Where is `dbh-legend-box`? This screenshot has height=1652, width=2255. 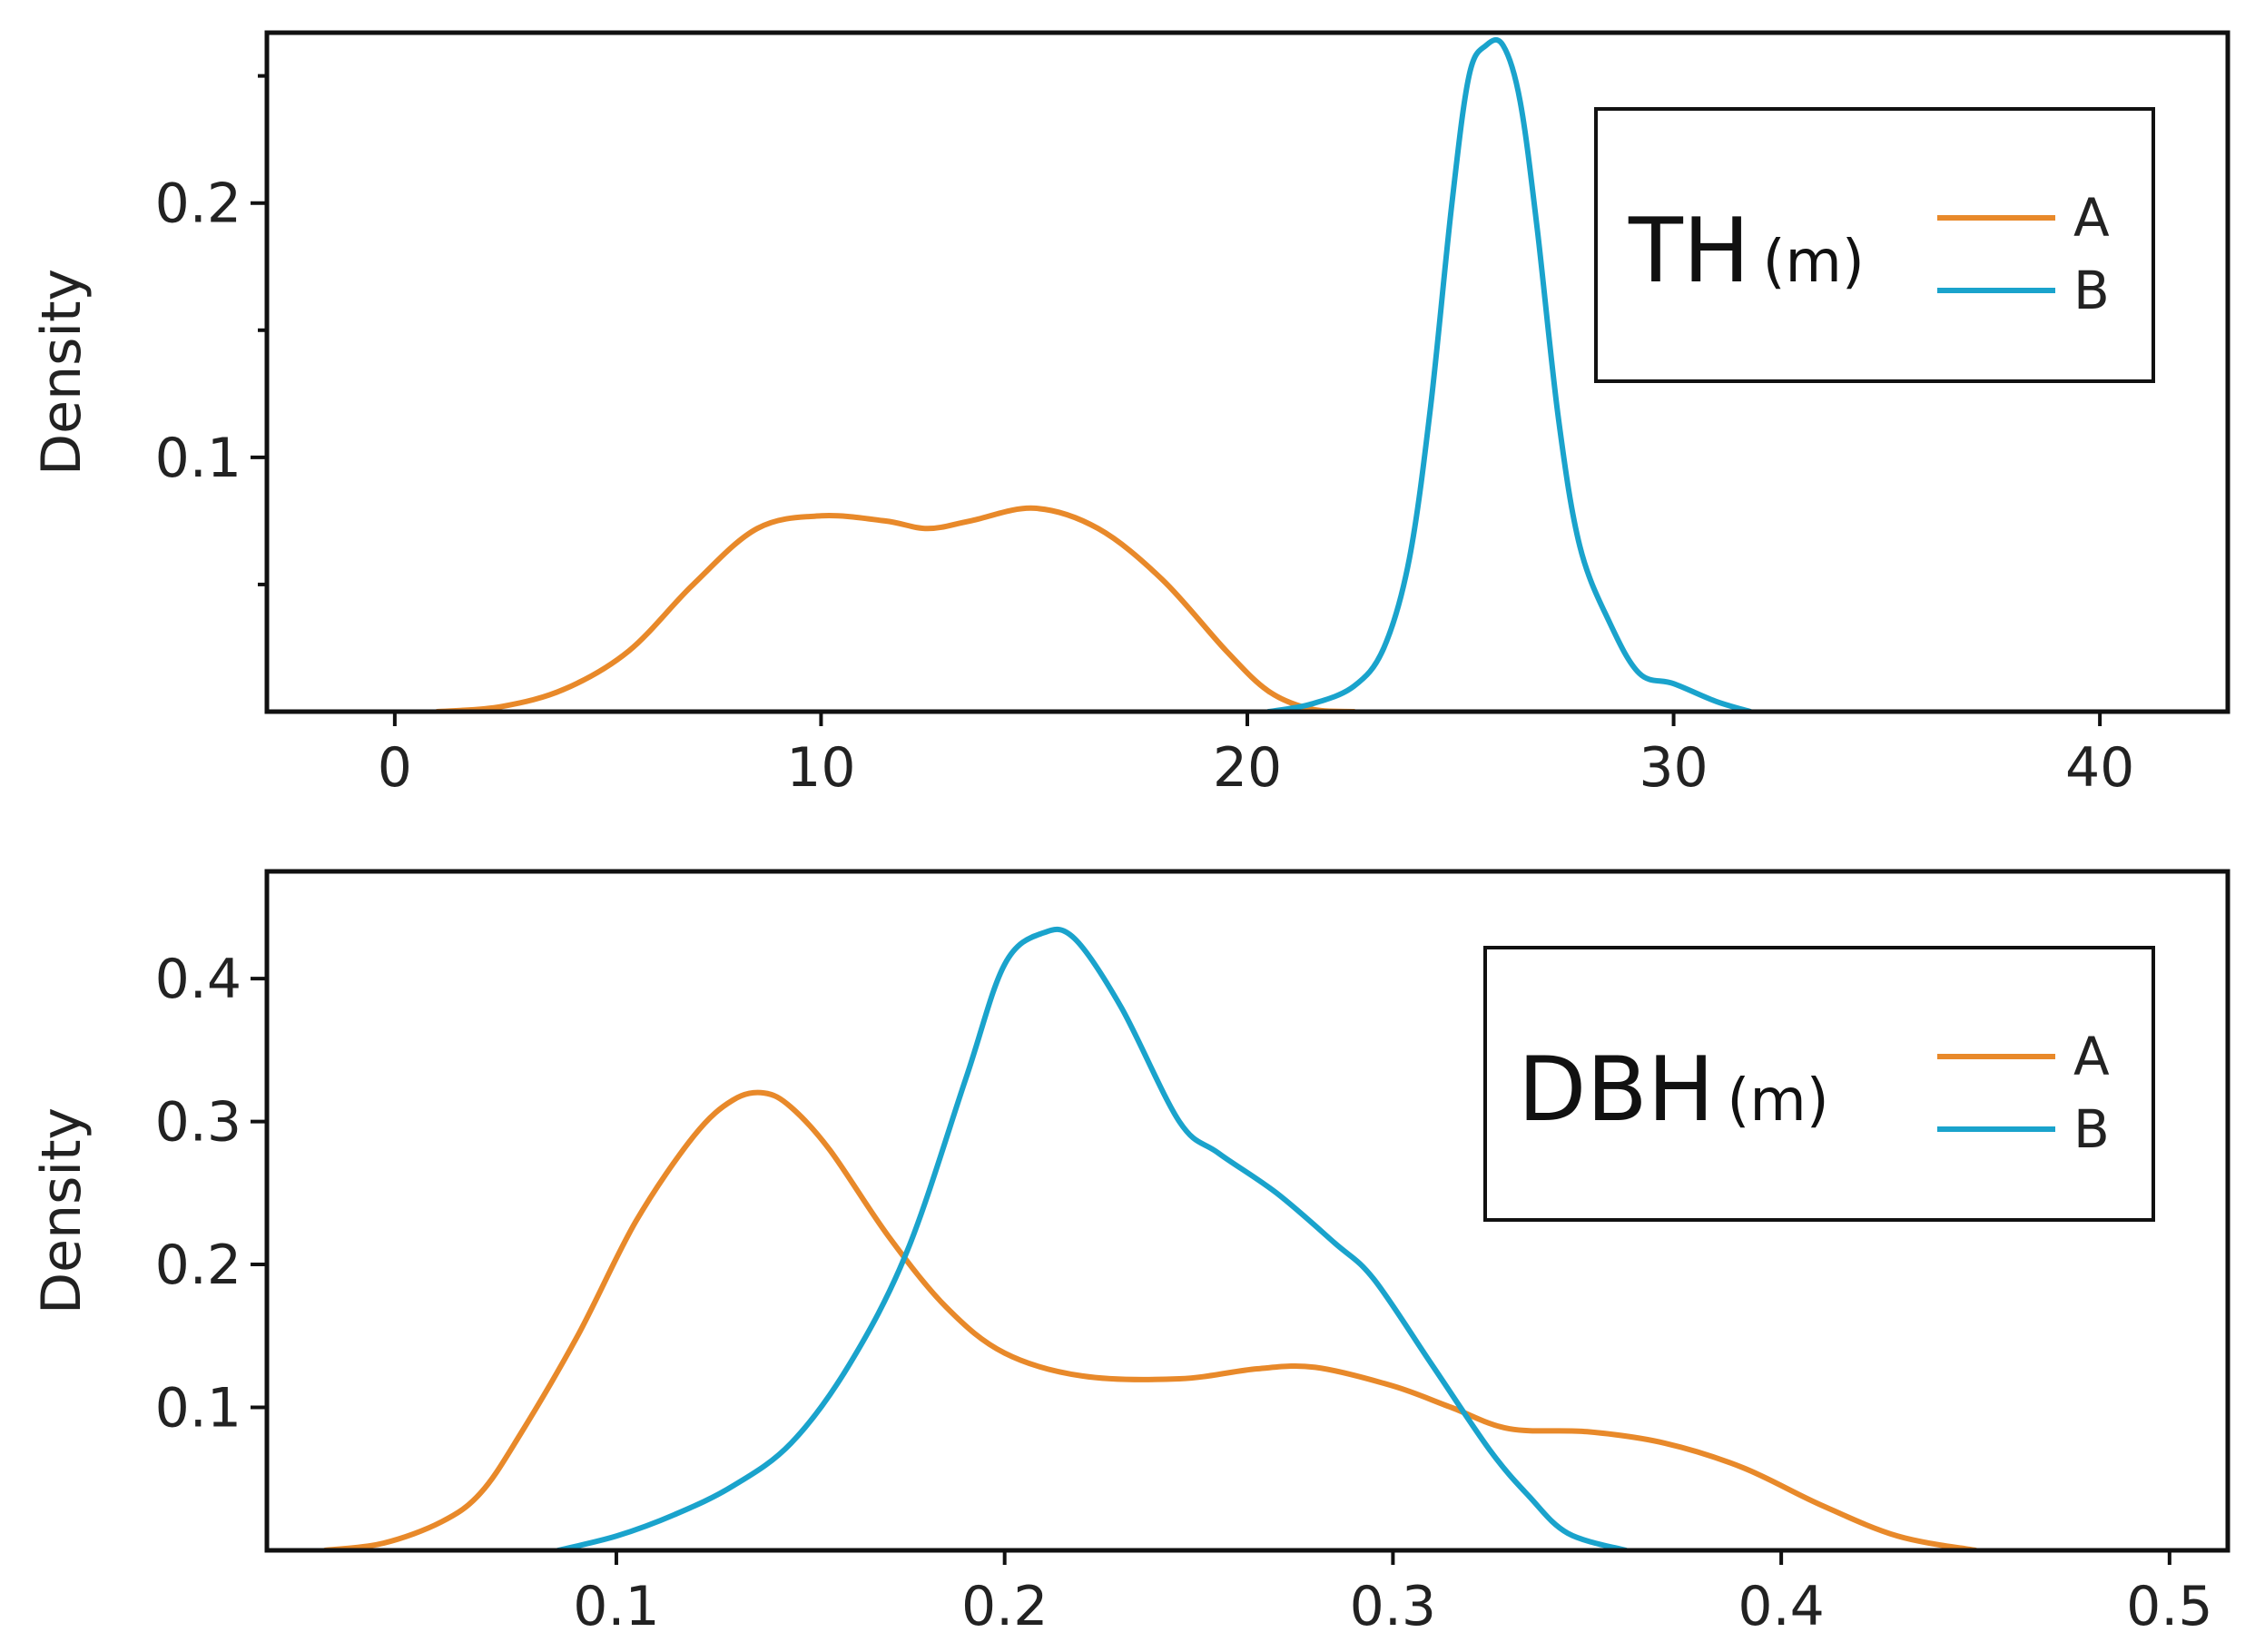
dbh-legend-box is located at coordinates (1819, 1084).